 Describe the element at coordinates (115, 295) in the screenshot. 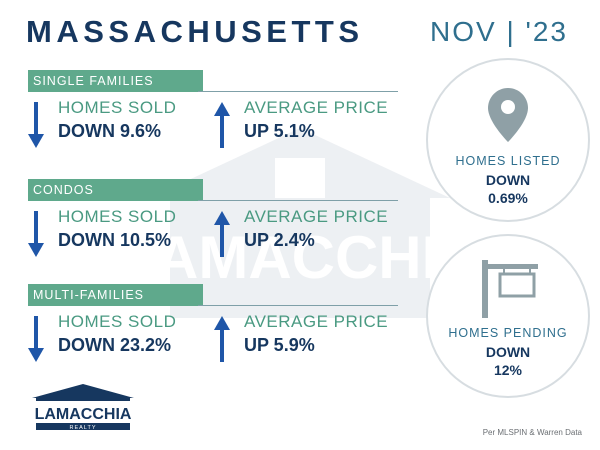

I see `section-banner: MULTI-FAMILIES` at that location.